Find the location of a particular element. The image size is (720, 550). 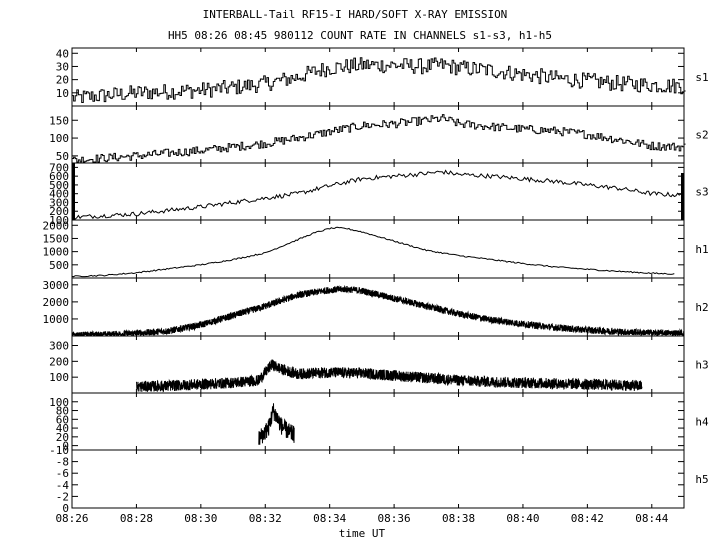

panel-label-h1: h1 is located at coordinates (701, 249).